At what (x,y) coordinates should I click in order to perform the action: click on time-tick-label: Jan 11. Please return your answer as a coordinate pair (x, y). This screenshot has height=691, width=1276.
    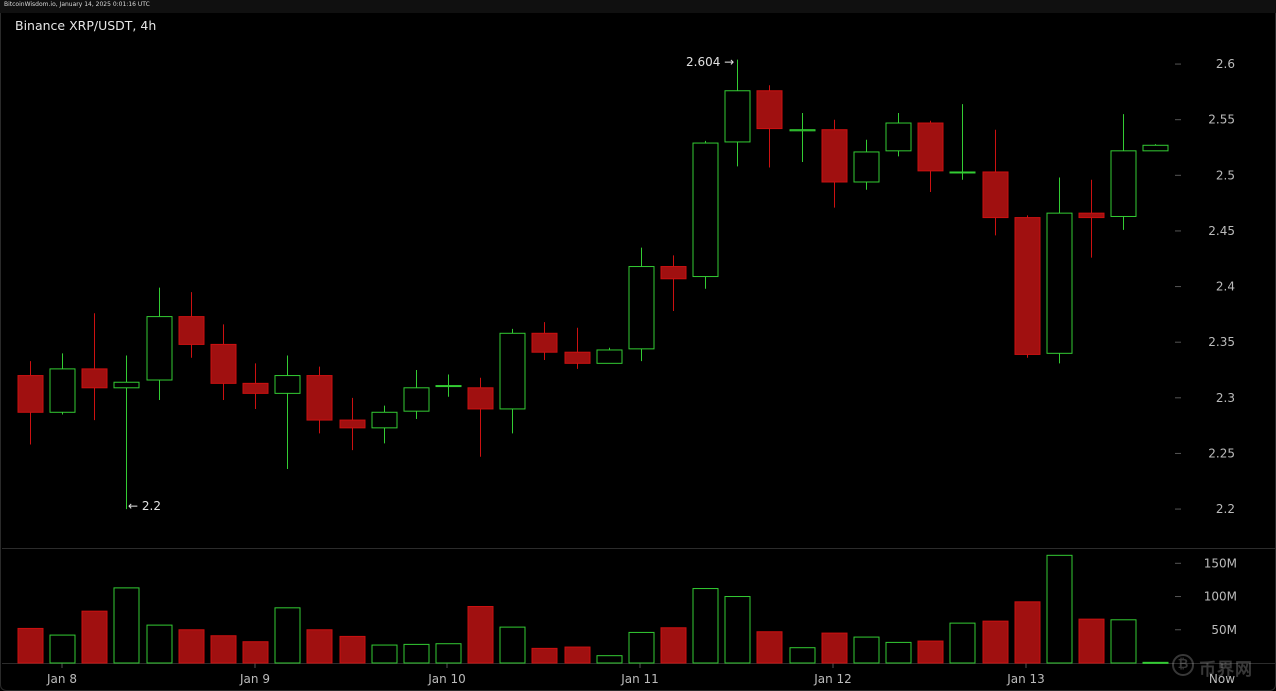
    Looking at the image, I should click on (639, 679).